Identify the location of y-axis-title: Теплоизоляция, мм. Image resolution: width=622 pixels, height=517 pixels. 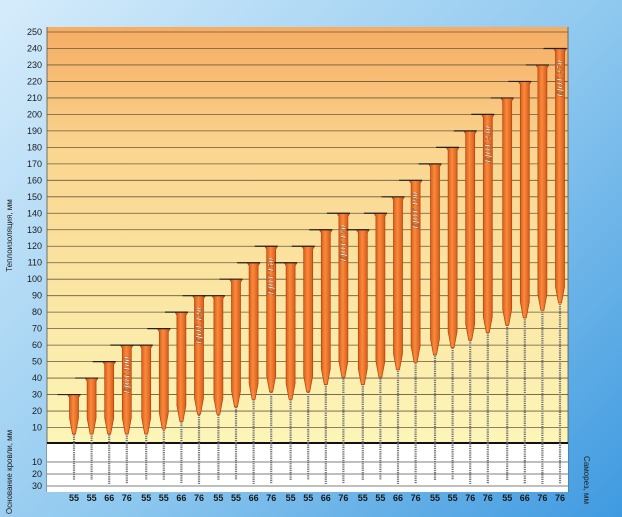
(9, 235).